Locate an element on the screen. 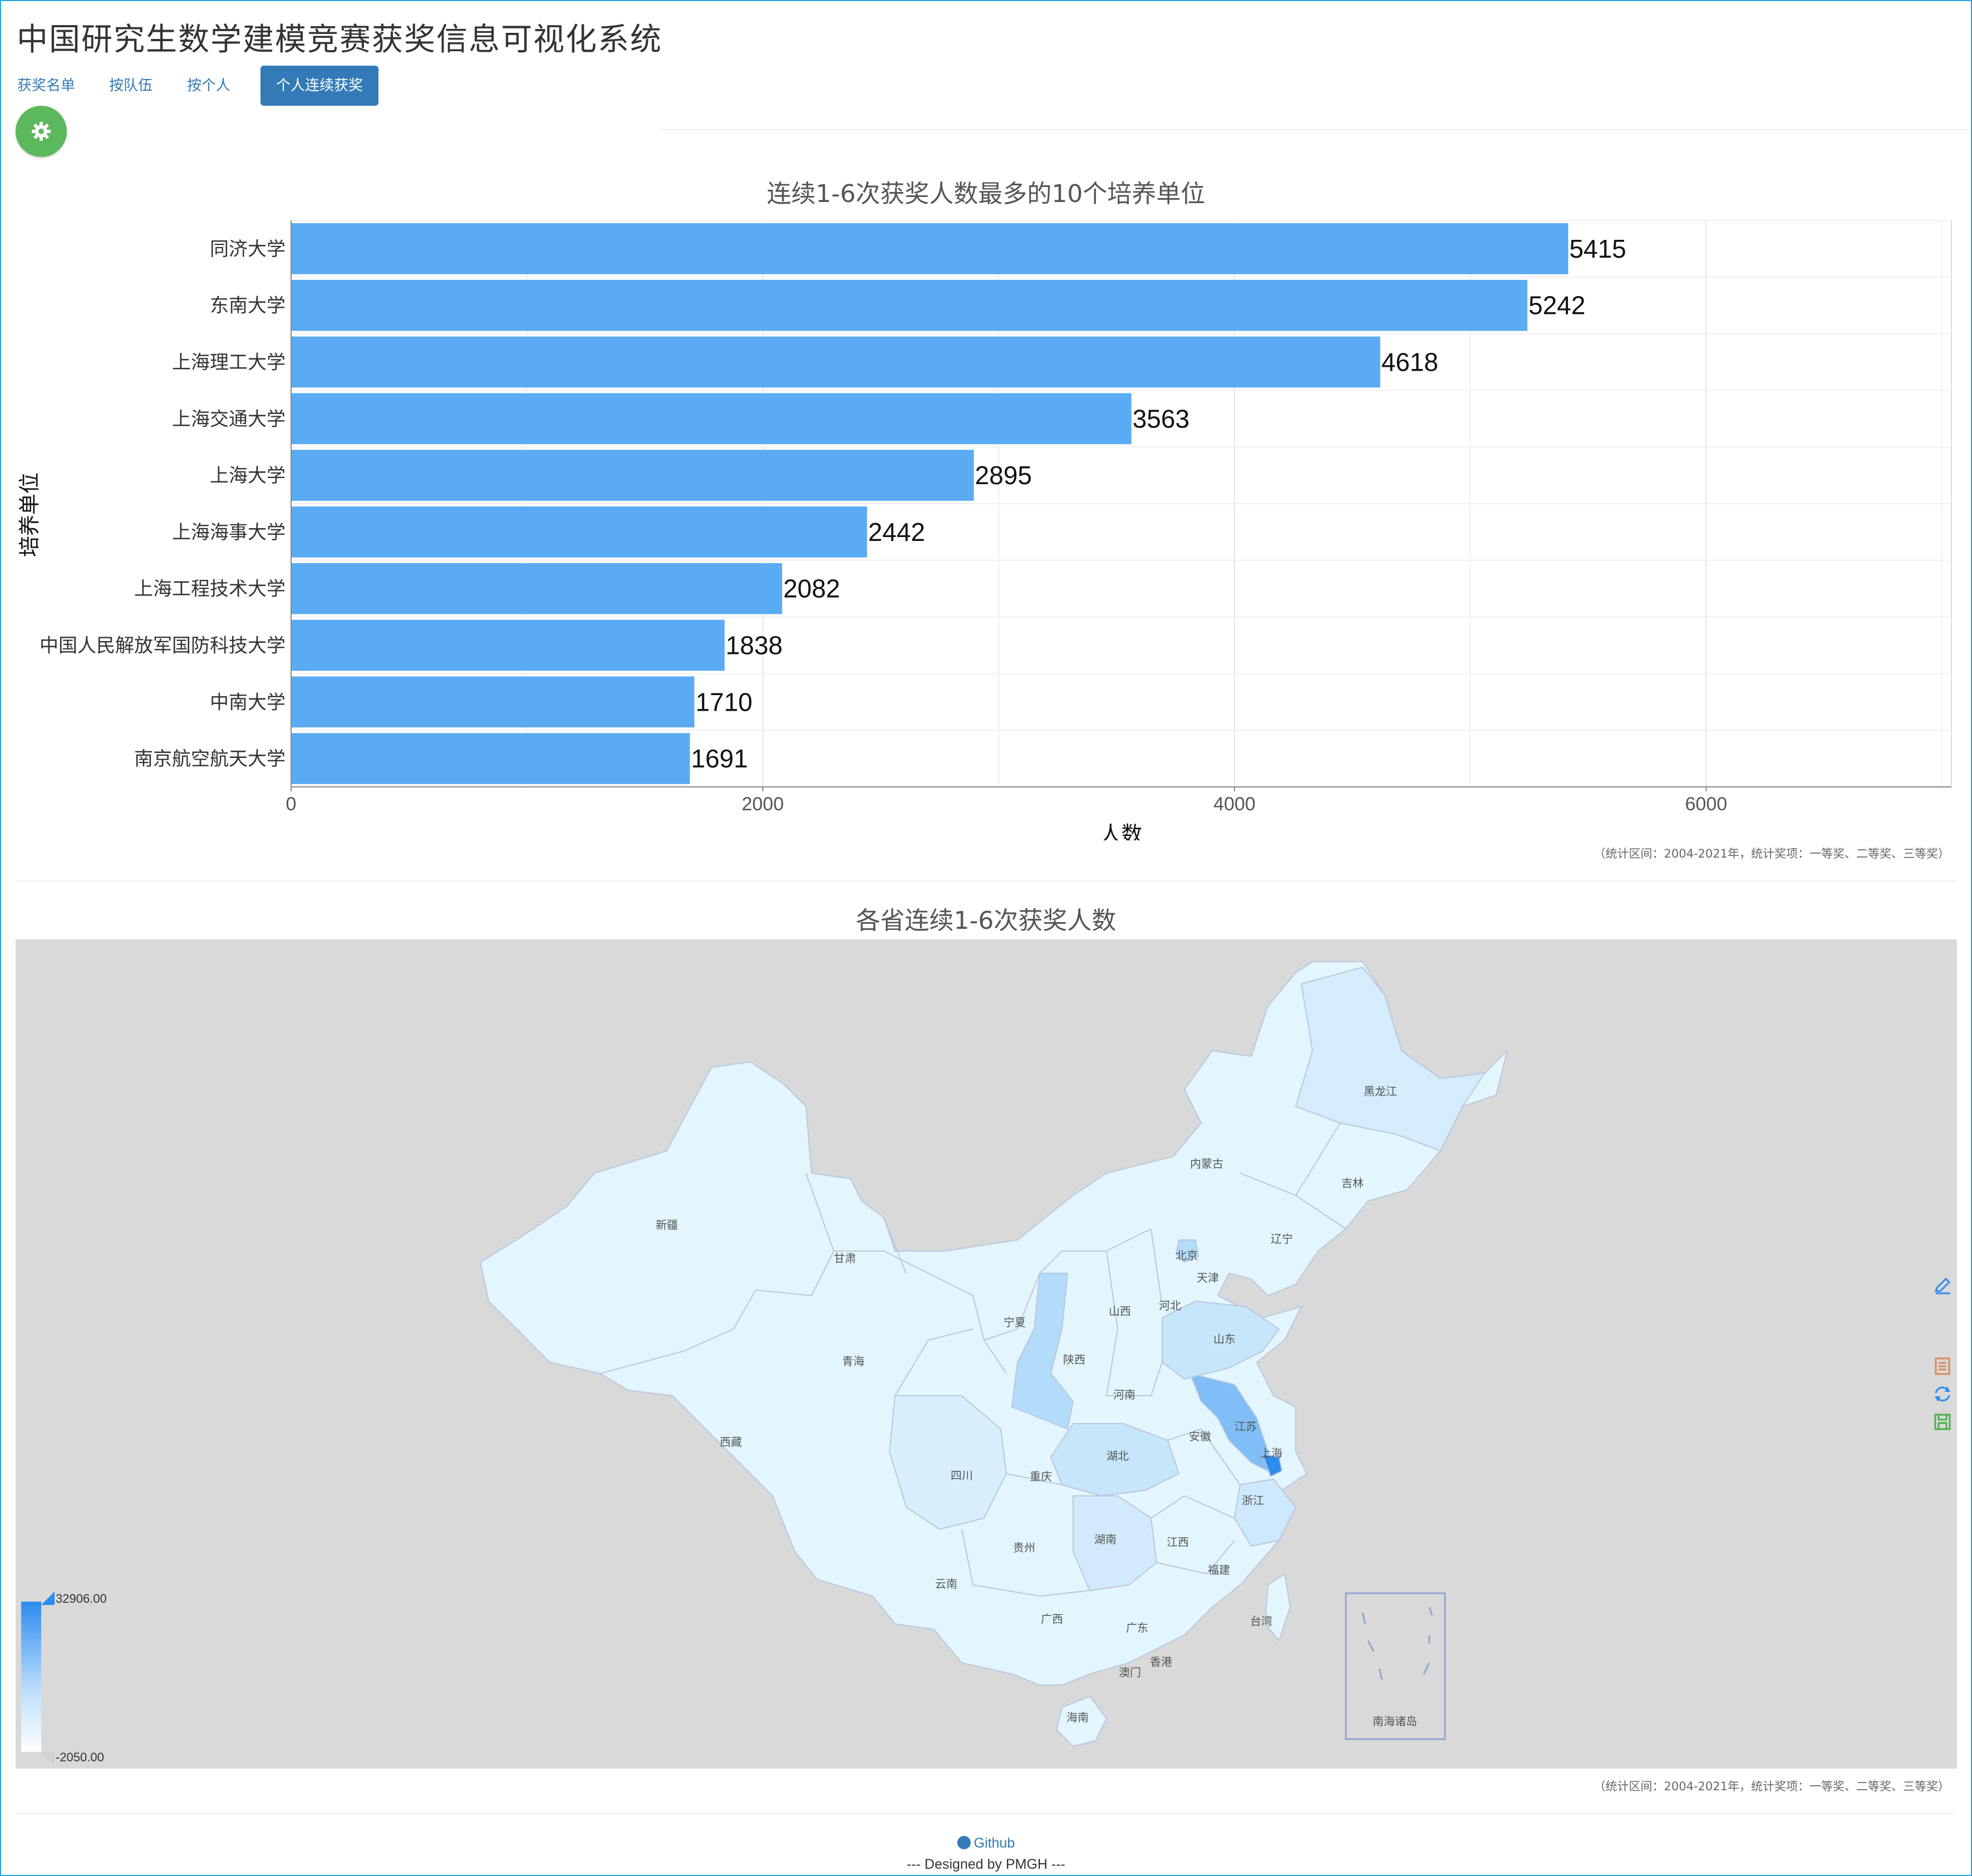 Image resolution: width=1972 pixels, height=1876 pixels. map-region-label: 湖北 is located at coordinates (1118, 1456).